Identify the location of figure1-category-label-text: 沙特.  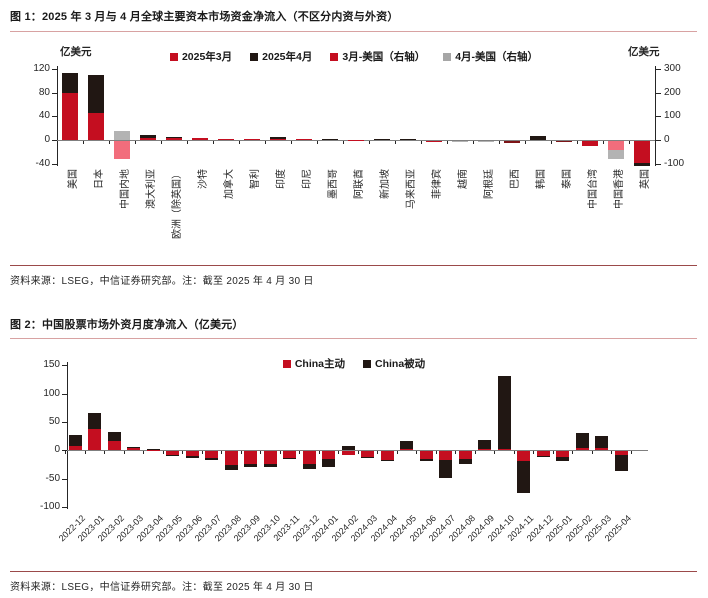
(203, 179).